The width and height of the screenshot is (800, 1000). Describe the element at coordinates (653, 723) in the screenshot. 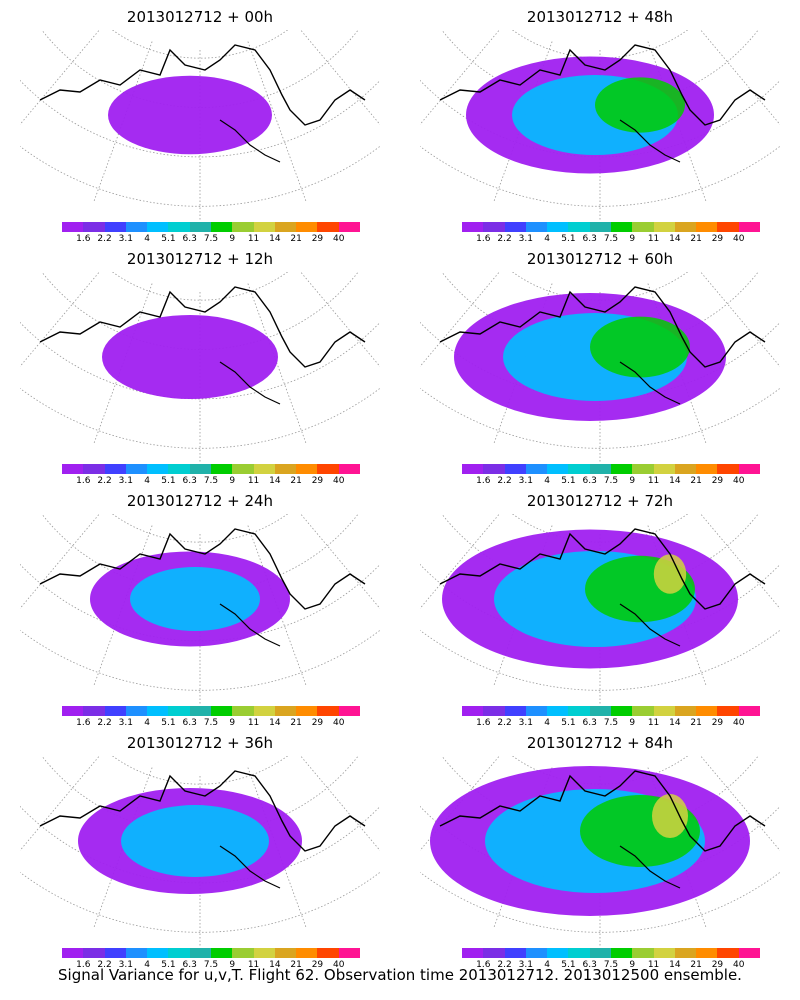

I see `colorbar-tick-label: 11` at that location.